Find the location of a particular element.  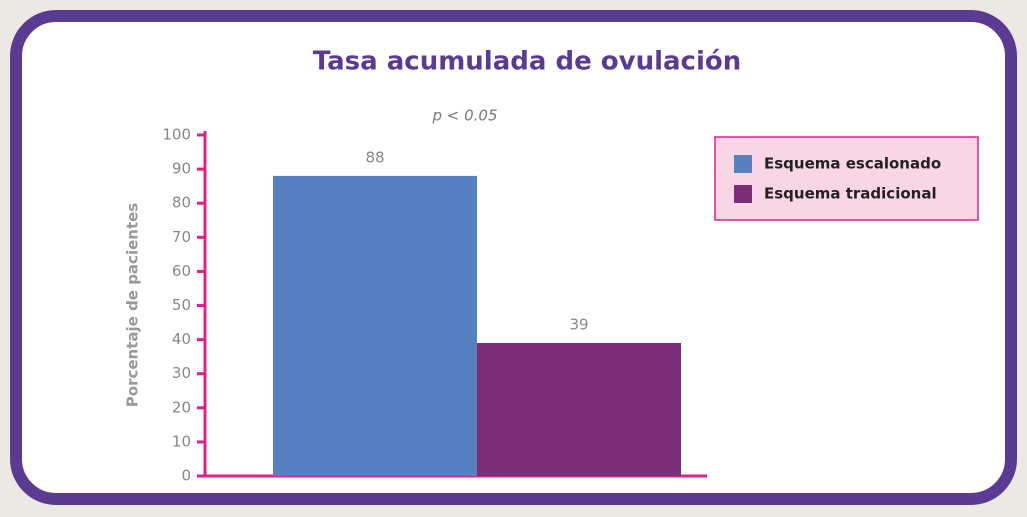

y-tick-label: 90 is located at coordinates (181, 169).